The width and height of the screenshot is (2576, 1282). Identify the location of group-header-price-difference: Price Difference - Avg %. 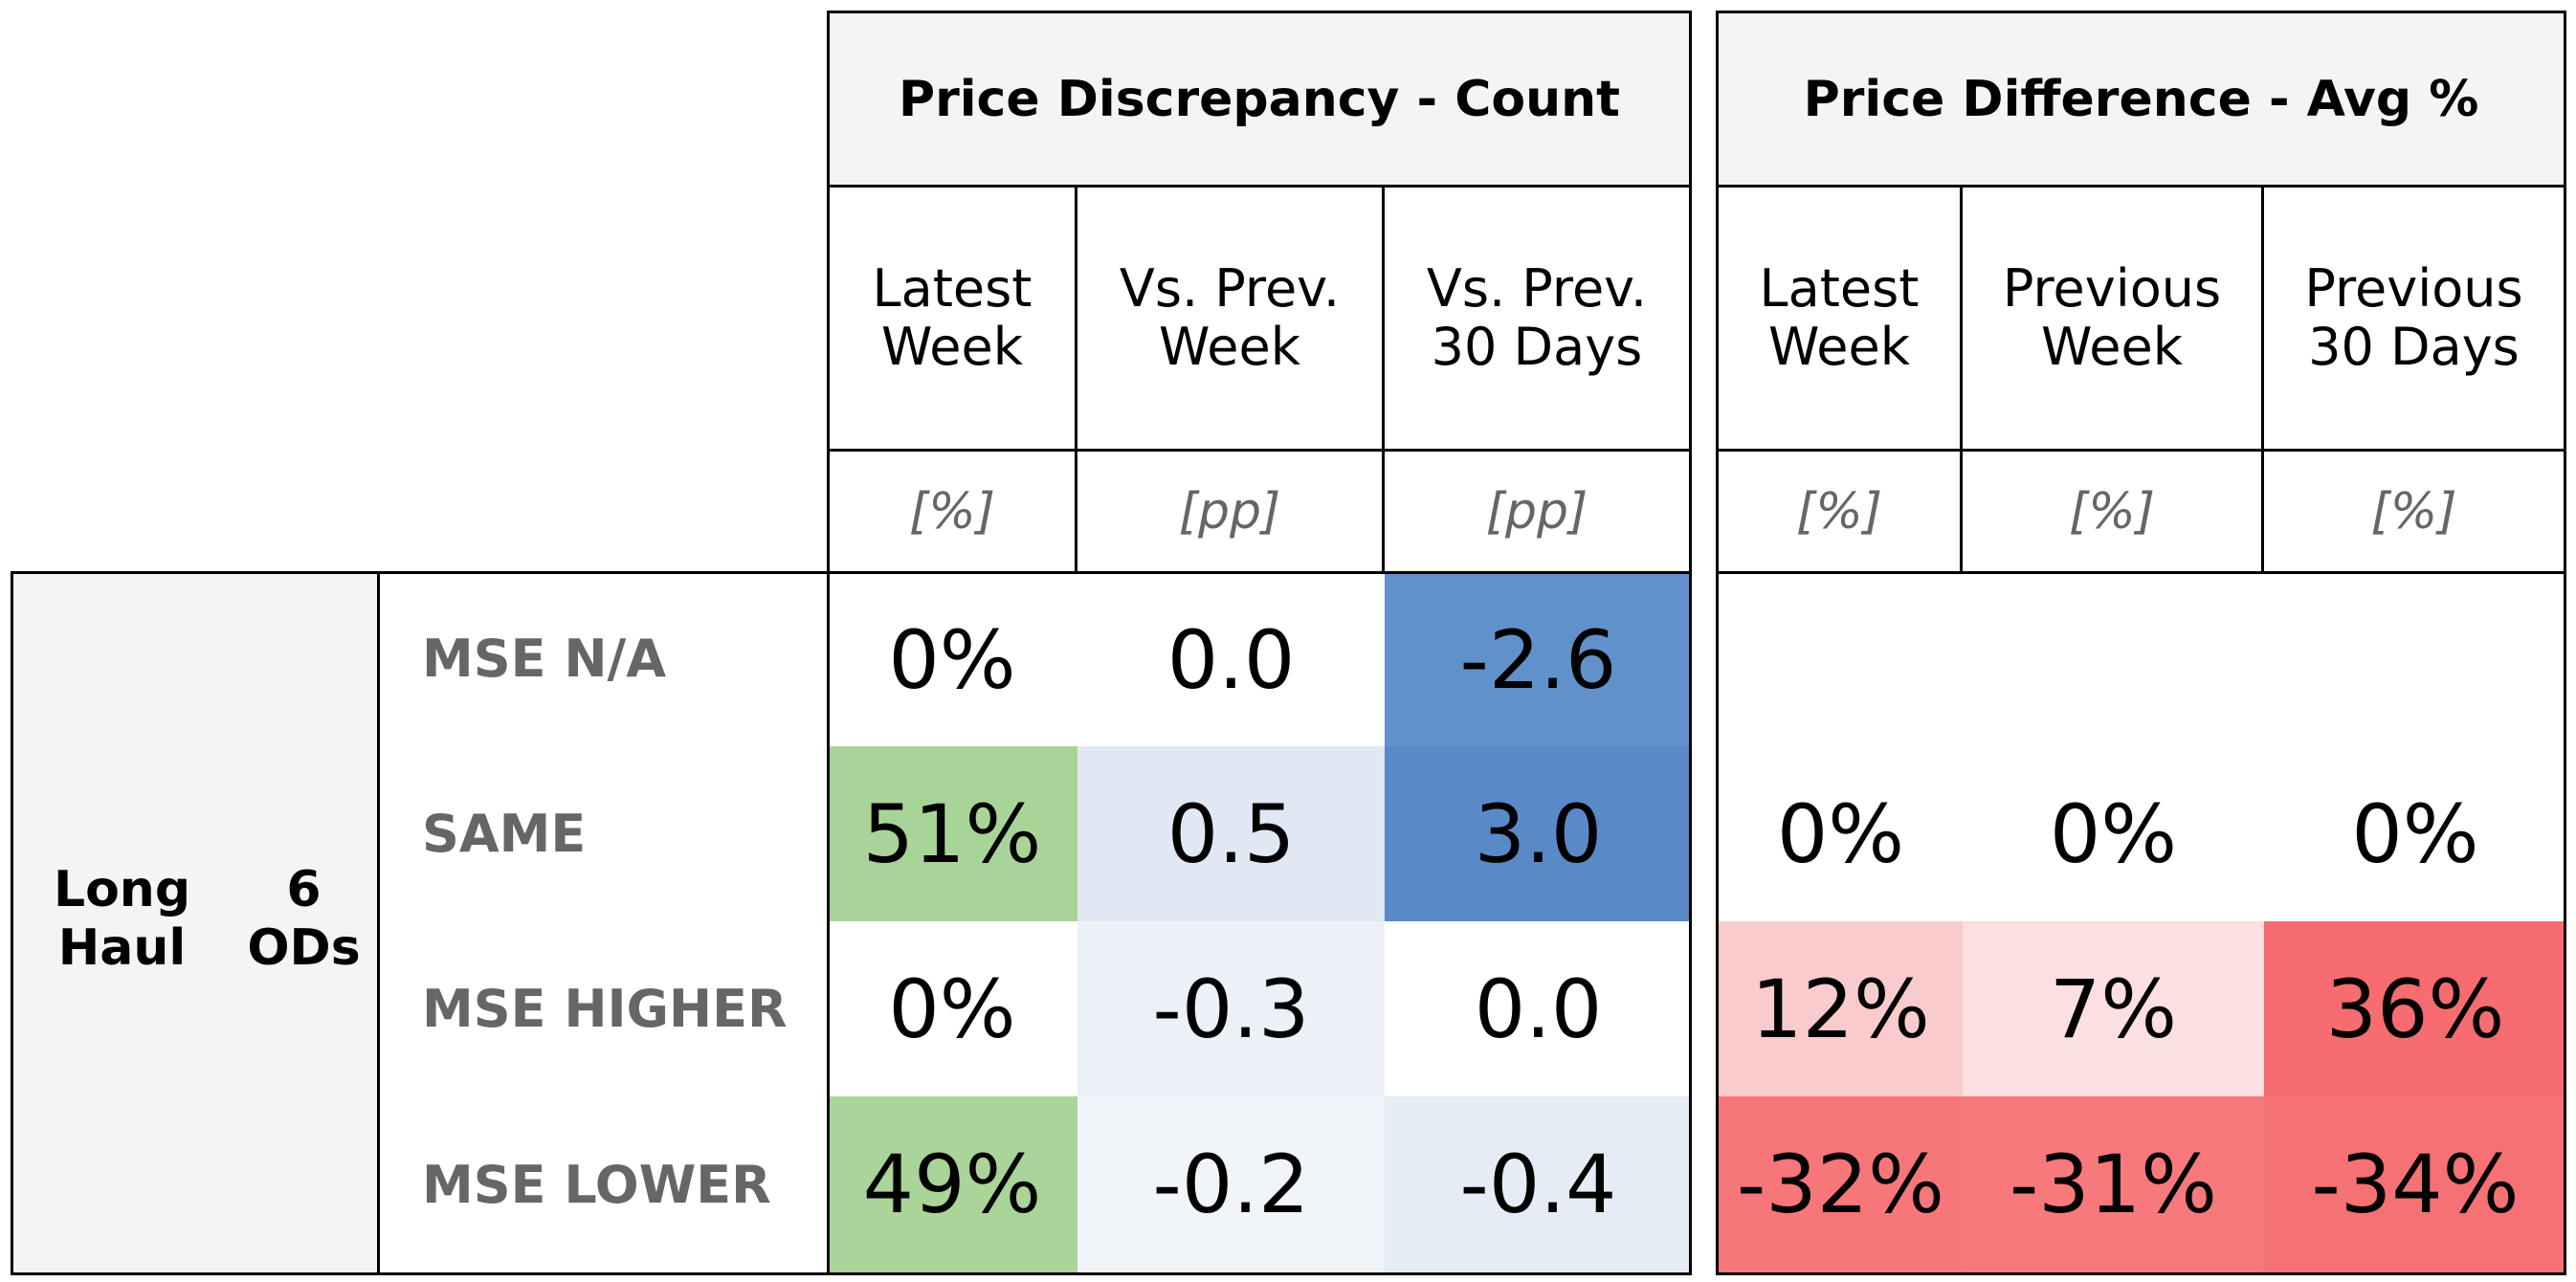
(2141, 100).